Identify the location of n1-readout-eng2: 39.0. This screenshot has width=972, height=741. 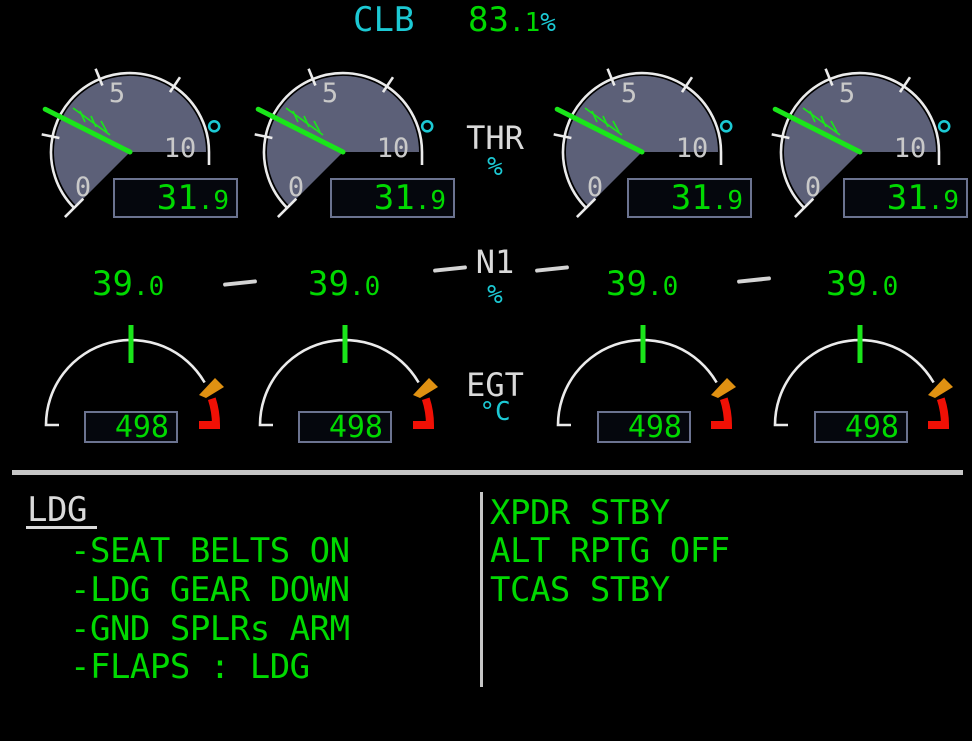
(353, 284).